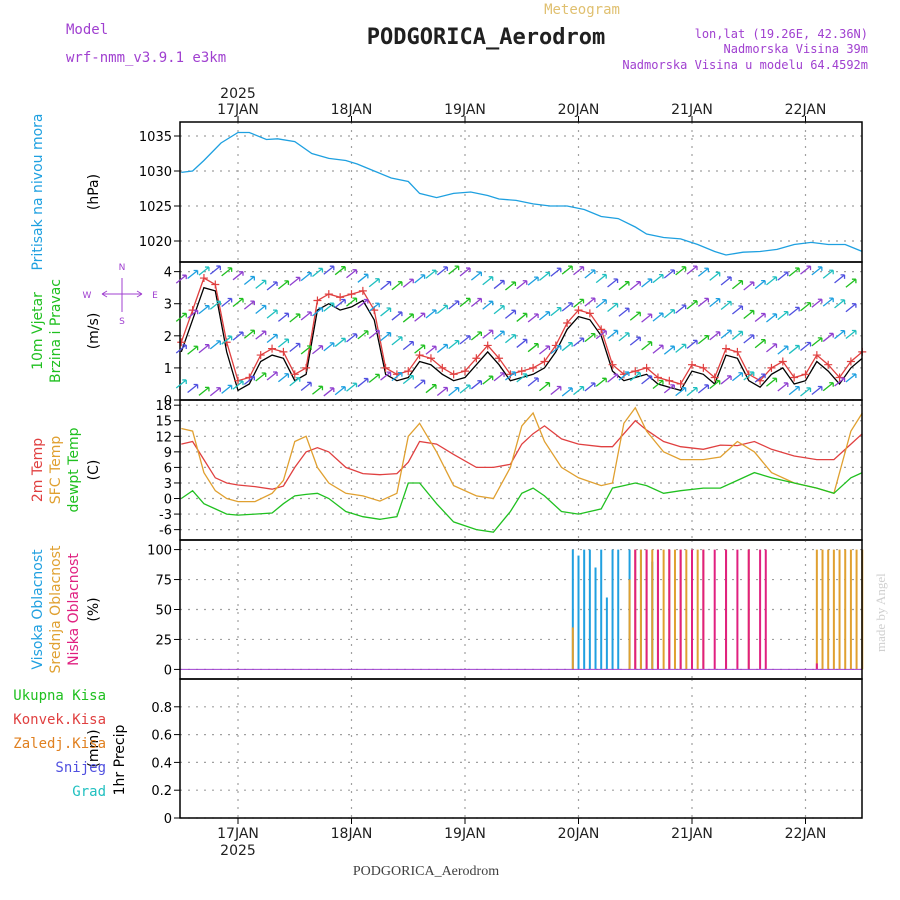 The height and width of the screenshot is (900, 900). I want to click on lonlat: lon,lat (19.26E, 42.36N), so click(781, 34).